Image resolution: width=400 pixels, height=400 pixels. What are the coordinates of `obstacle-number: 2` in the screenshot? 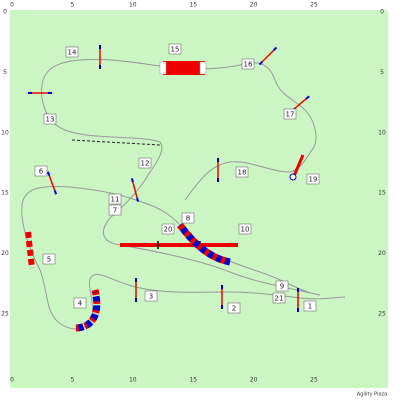 It's located at (234, 309).